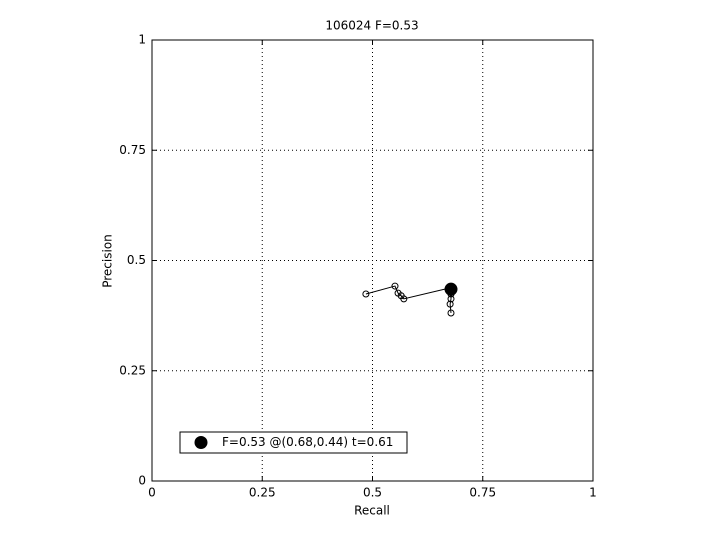  What do you see at coordinates (108, 261) in the screenshot?
I see `y-axis-label: Precision` at bounding box center [108, 261].